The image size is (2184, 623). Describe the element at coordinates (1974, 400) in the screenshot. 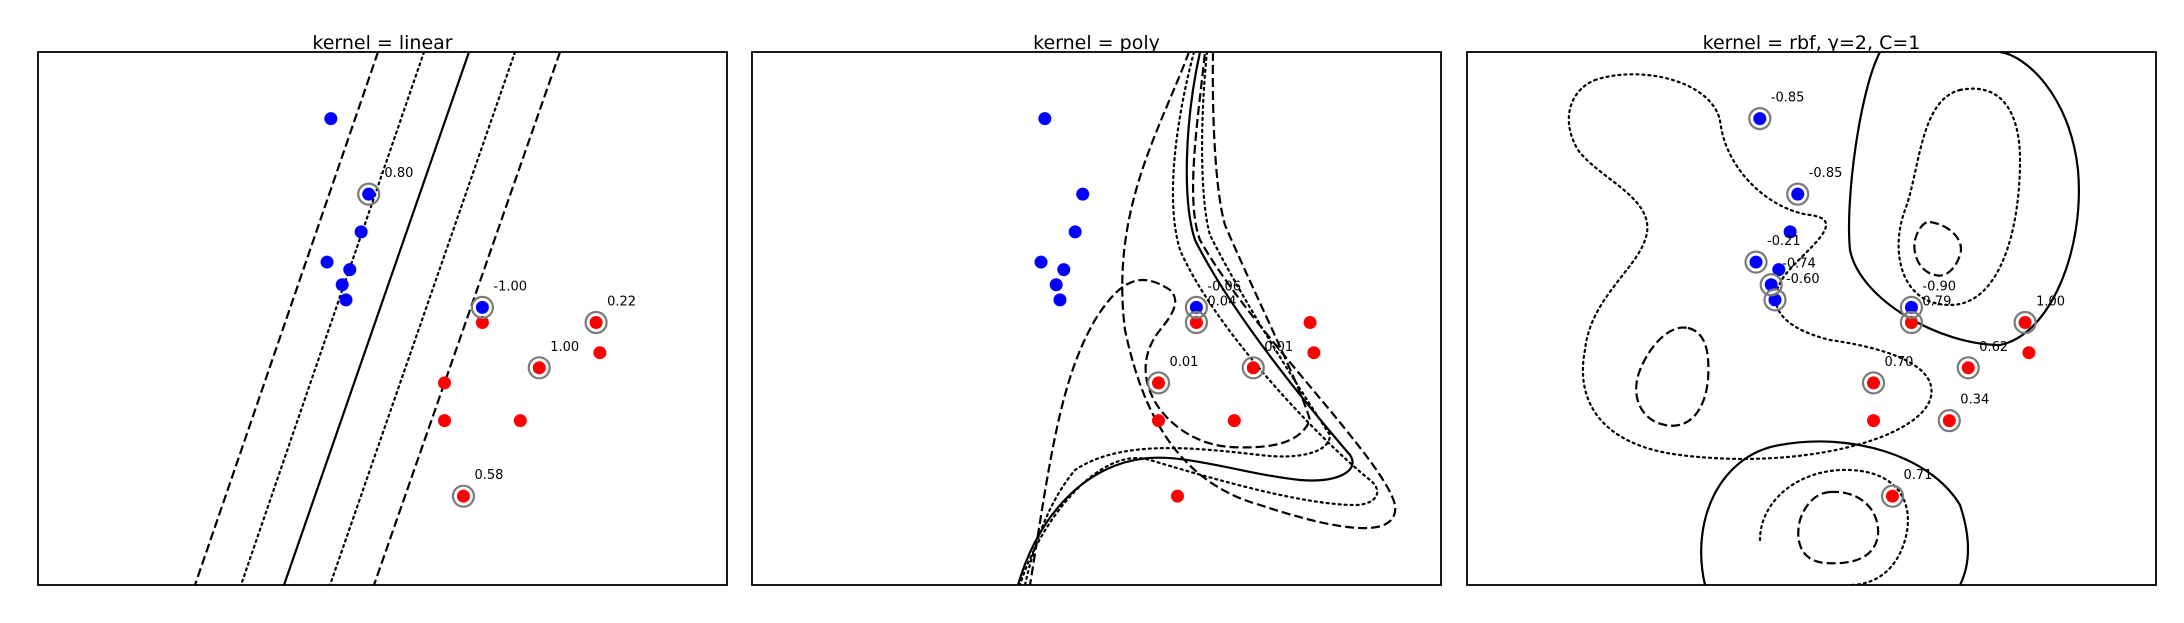

I see `dual-coef-label: 0.34` at that location.